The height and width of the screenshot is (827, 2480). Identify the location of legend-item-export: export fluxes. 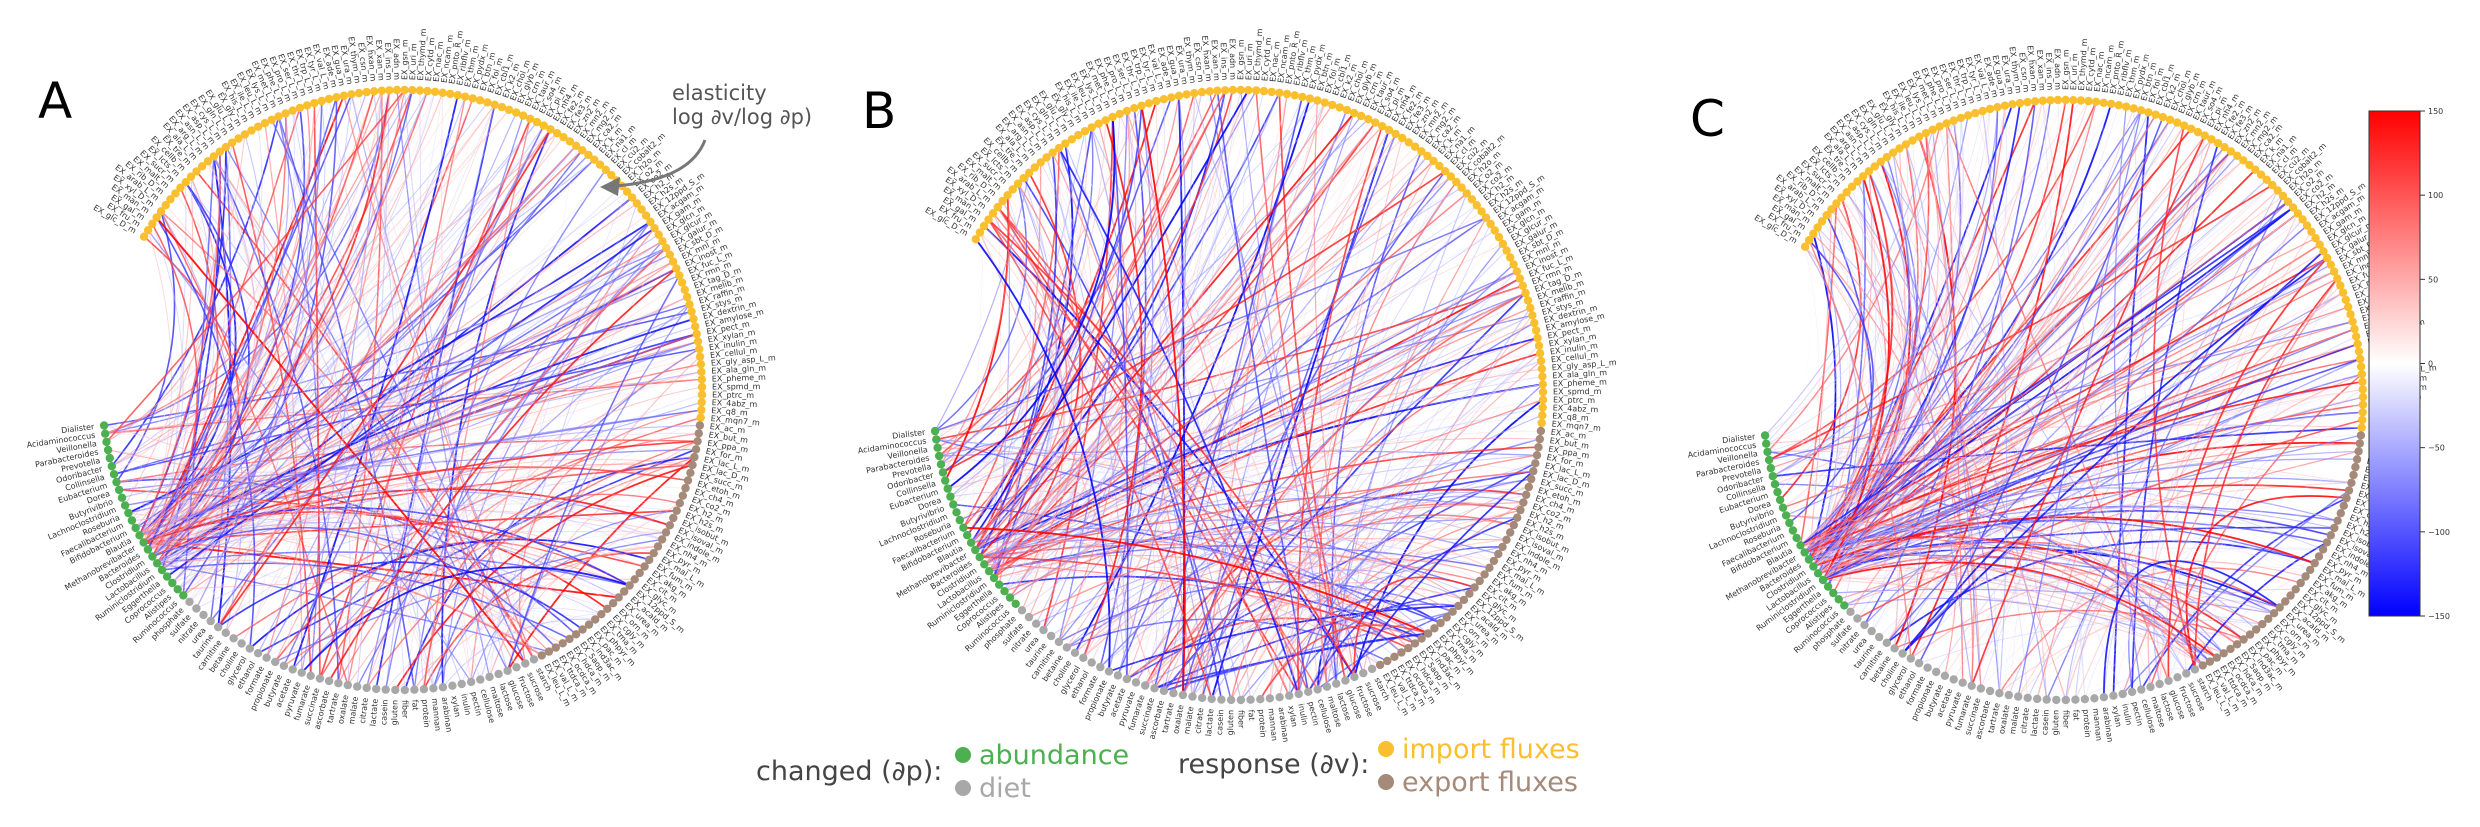
(1478, 782).